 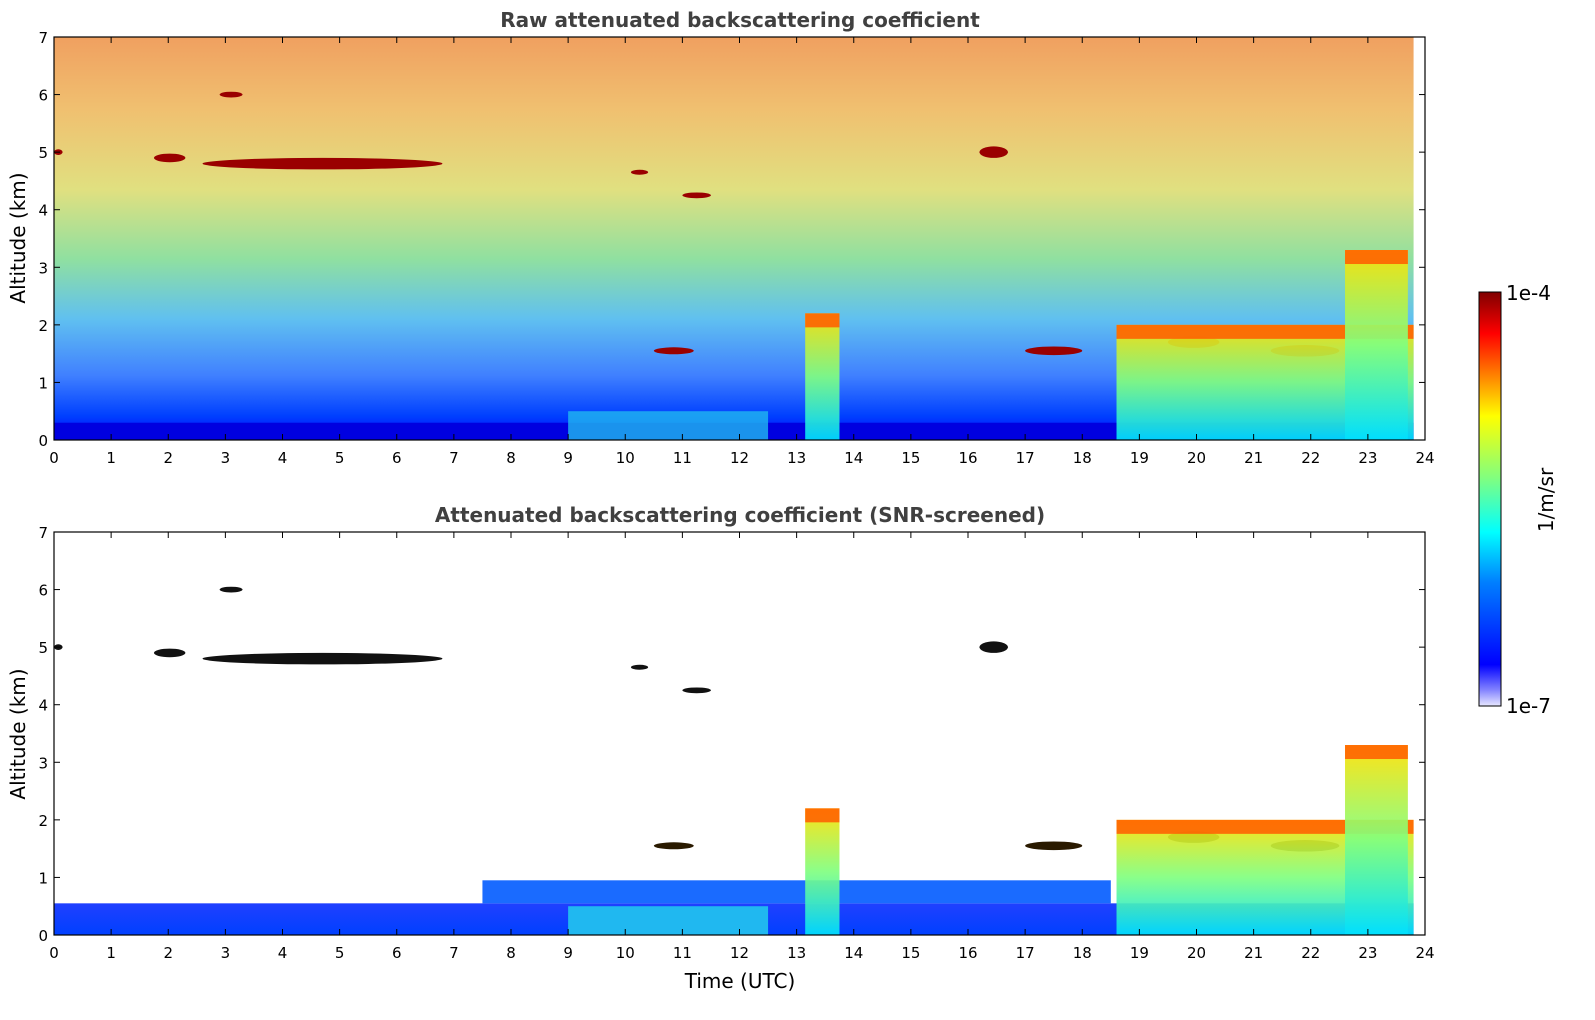 I want to click on panel-raw-y-label: Altitude (km), so click(x=18, y=237).